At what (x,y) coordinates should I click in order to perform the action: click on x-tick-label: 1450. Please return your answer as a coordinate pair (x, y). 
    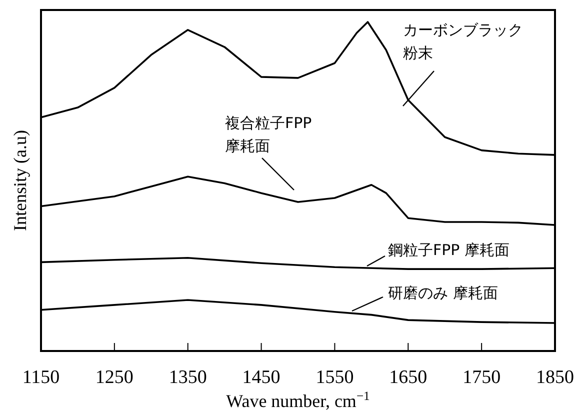
    Looking at the image, I should click on (261, 377).